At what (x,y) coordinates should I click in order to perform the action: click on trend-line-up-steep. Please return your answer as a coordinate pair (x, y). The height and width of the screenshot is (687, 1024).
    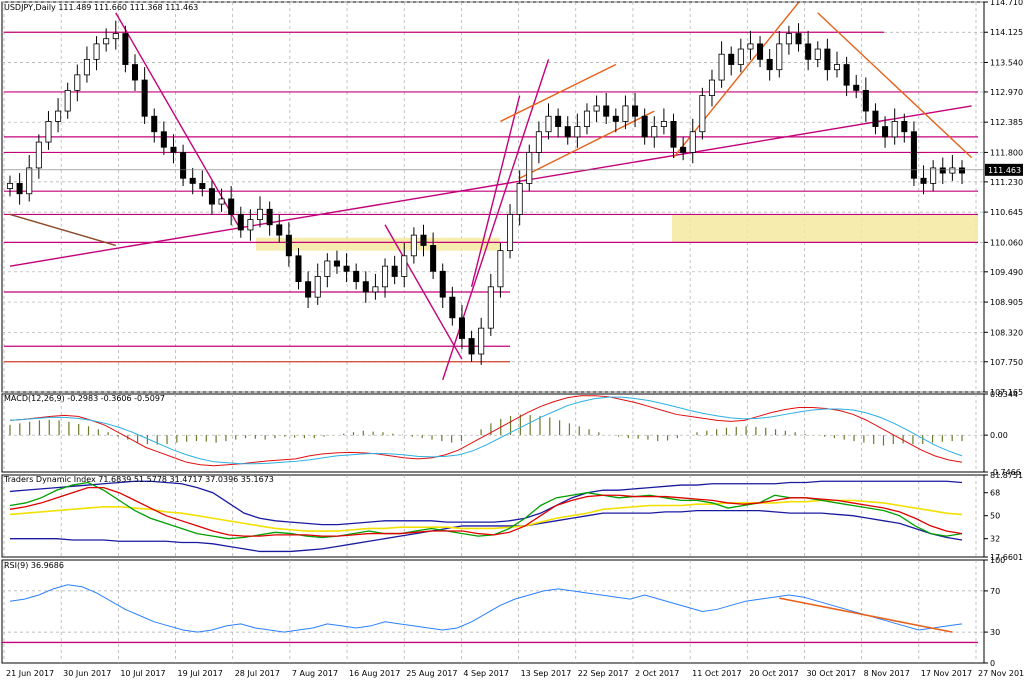
    Looking at the image, I should click on (496, 220).